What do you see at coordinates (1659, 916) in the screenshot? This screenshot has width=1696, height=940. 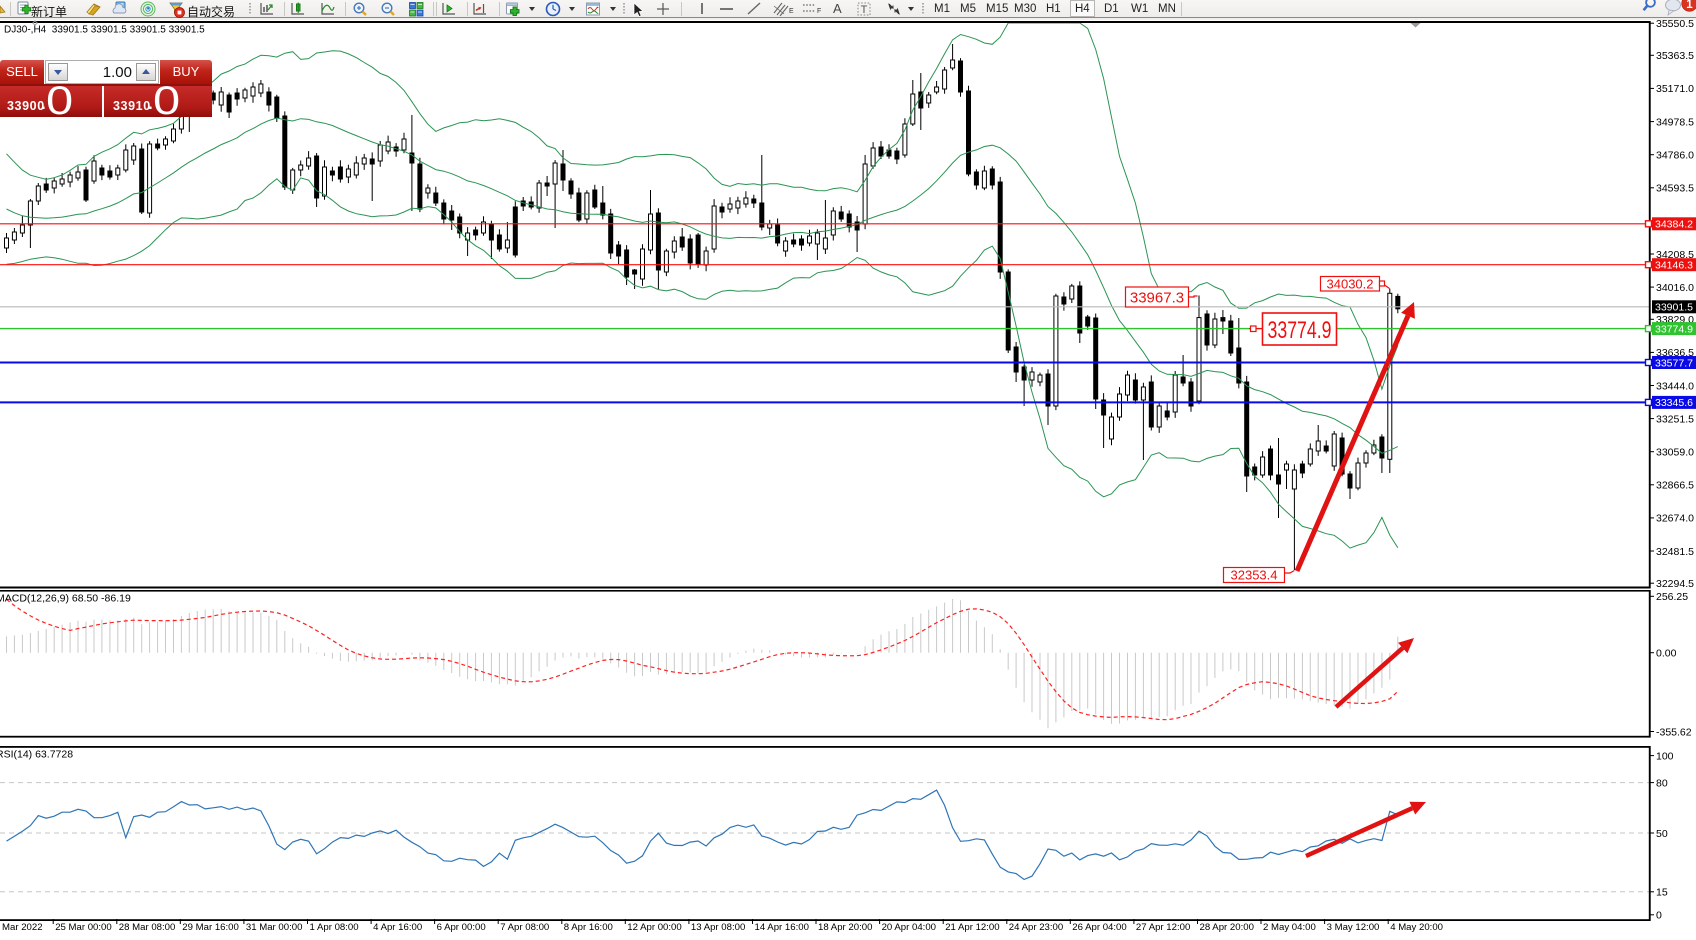 I see `svg-text: 0` at bounding box center [1659, 916].